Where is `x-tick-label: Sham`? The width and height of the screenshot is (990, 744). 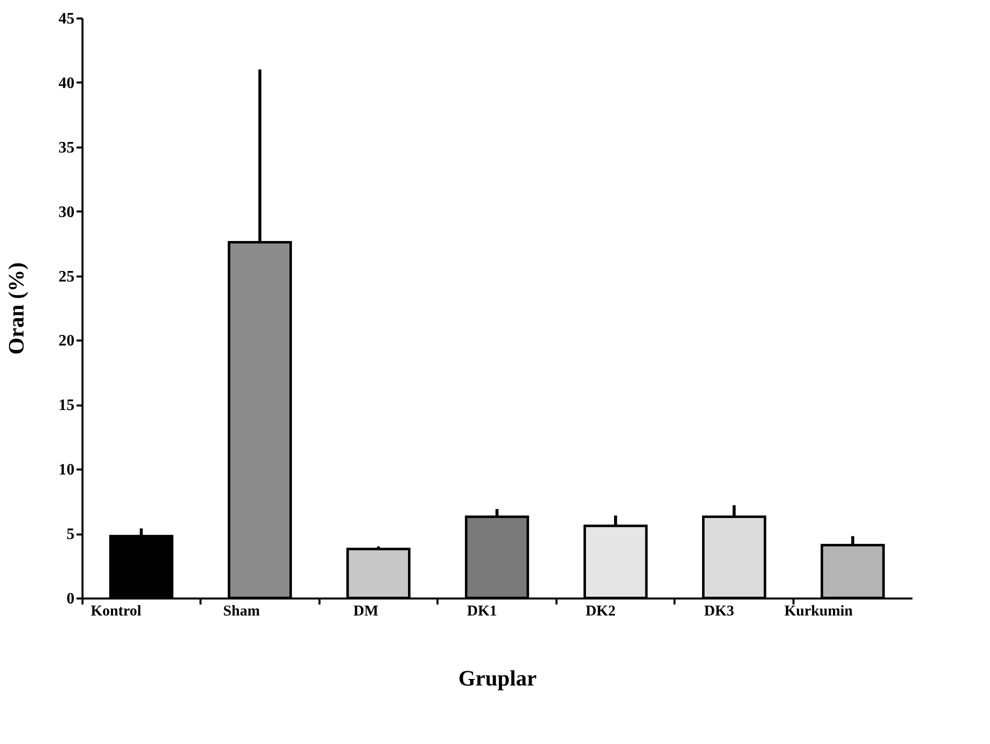
x-tick-label: Sham is located at coordinates (241, 612).